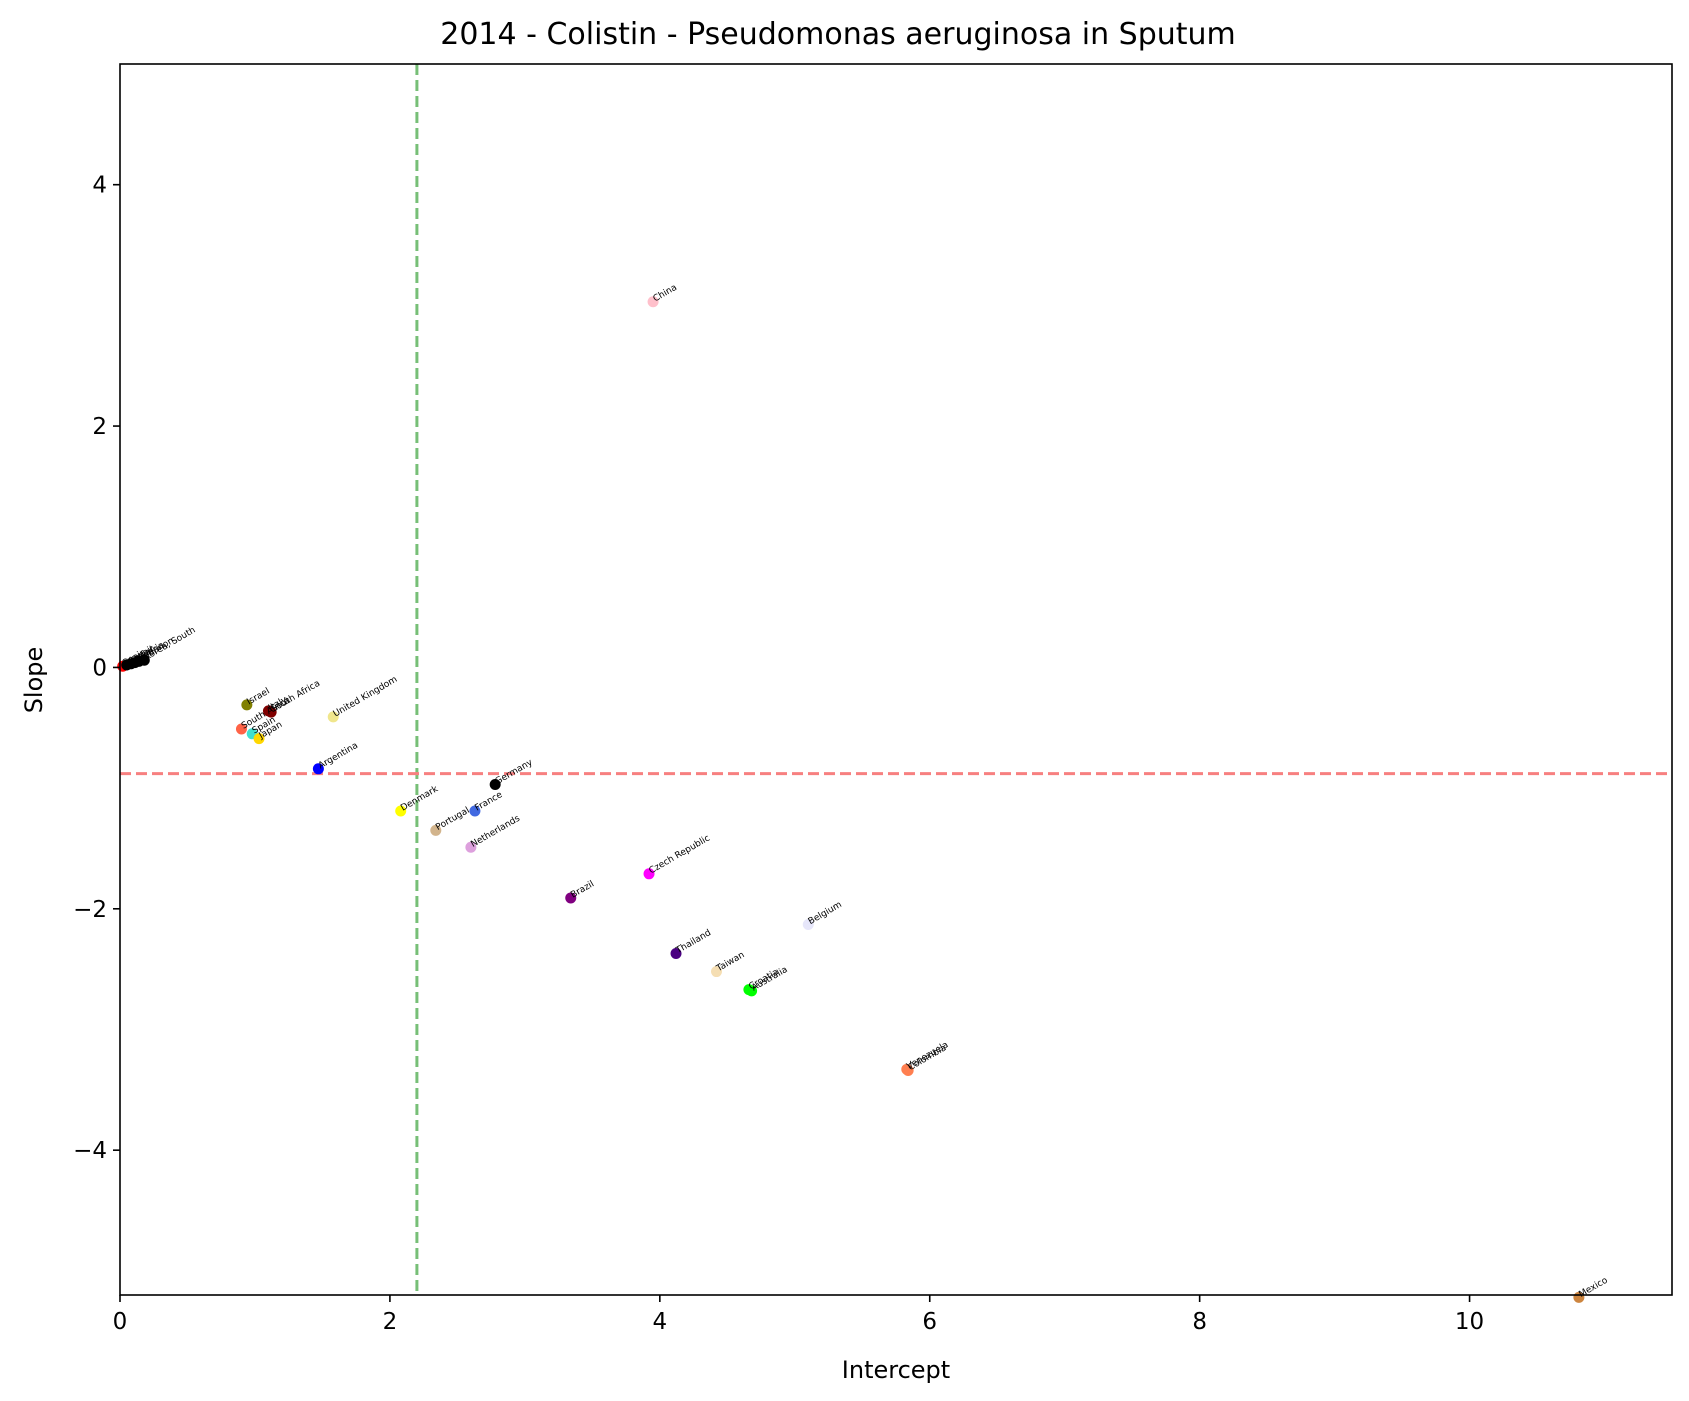  What do you see at coordinates (34, 680) in the screenshot?
I see `y-axis-label: Slope` at bounding box center [34, 680].